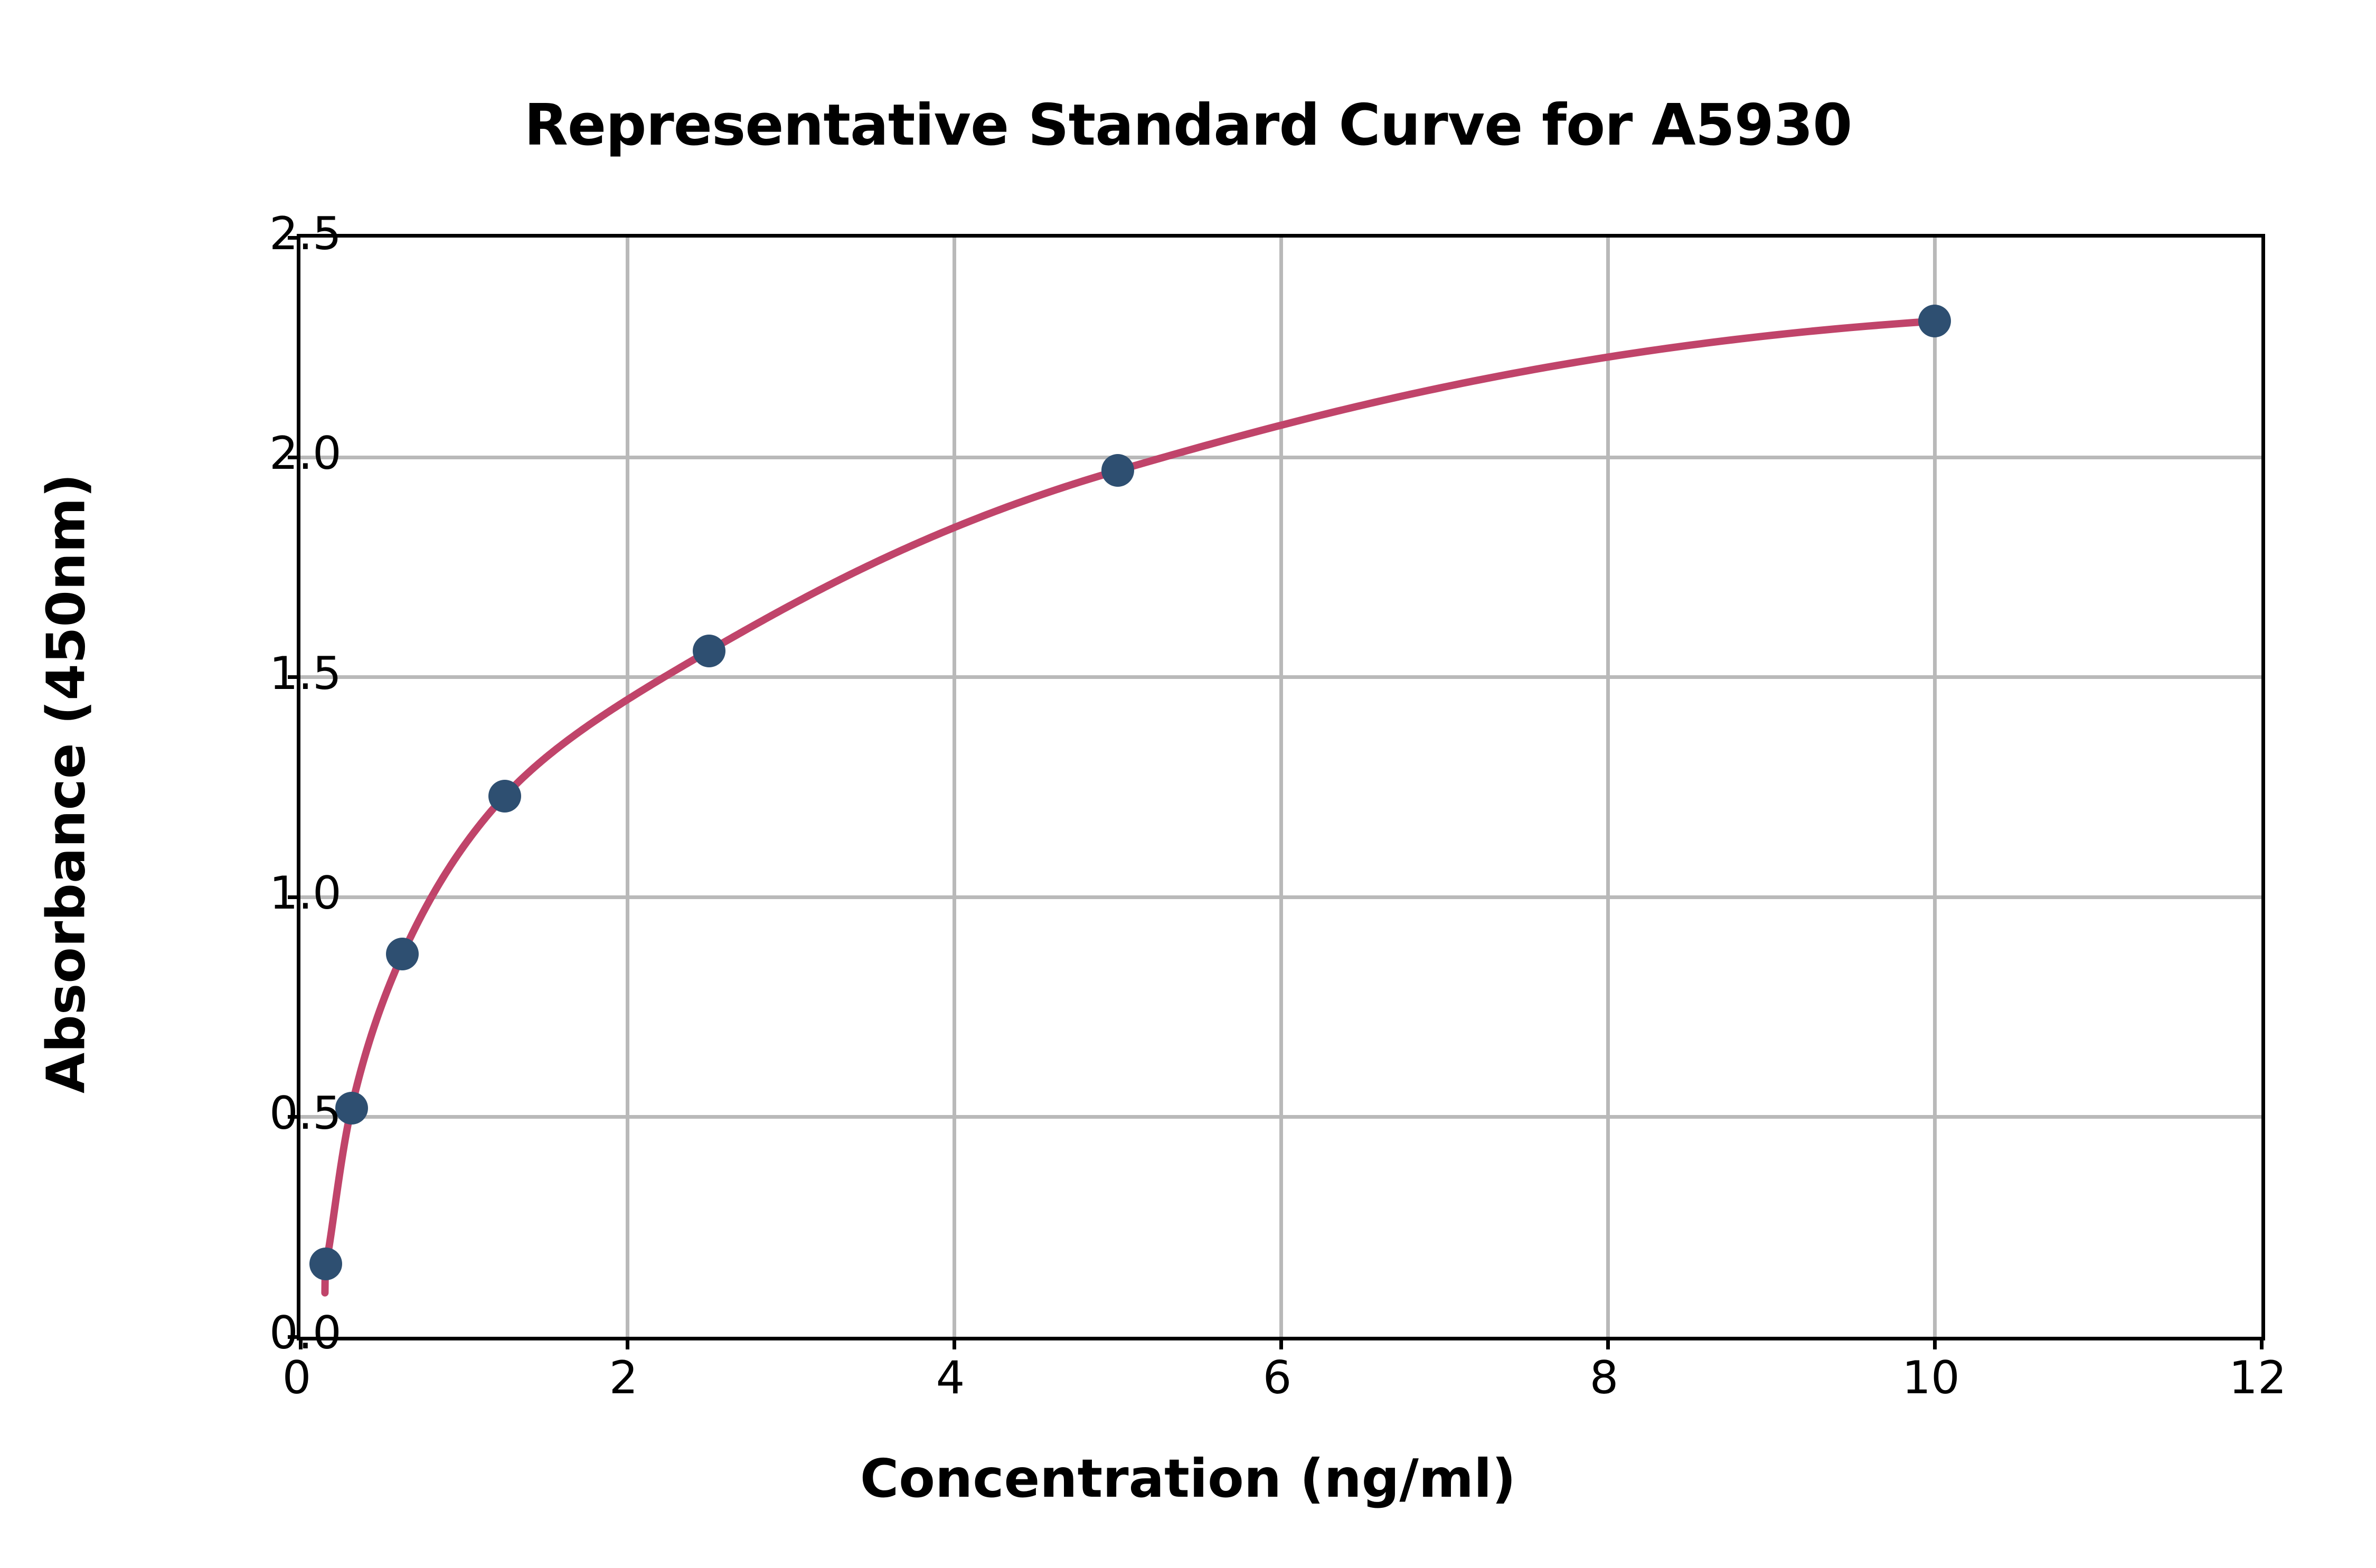 This screenshot has width=2376, height=1568. What do you see at coordinates (1931, 1378) in the screenshot?
I see `x-axis-tick-label: 10` at bounding box center [1931, 1378].